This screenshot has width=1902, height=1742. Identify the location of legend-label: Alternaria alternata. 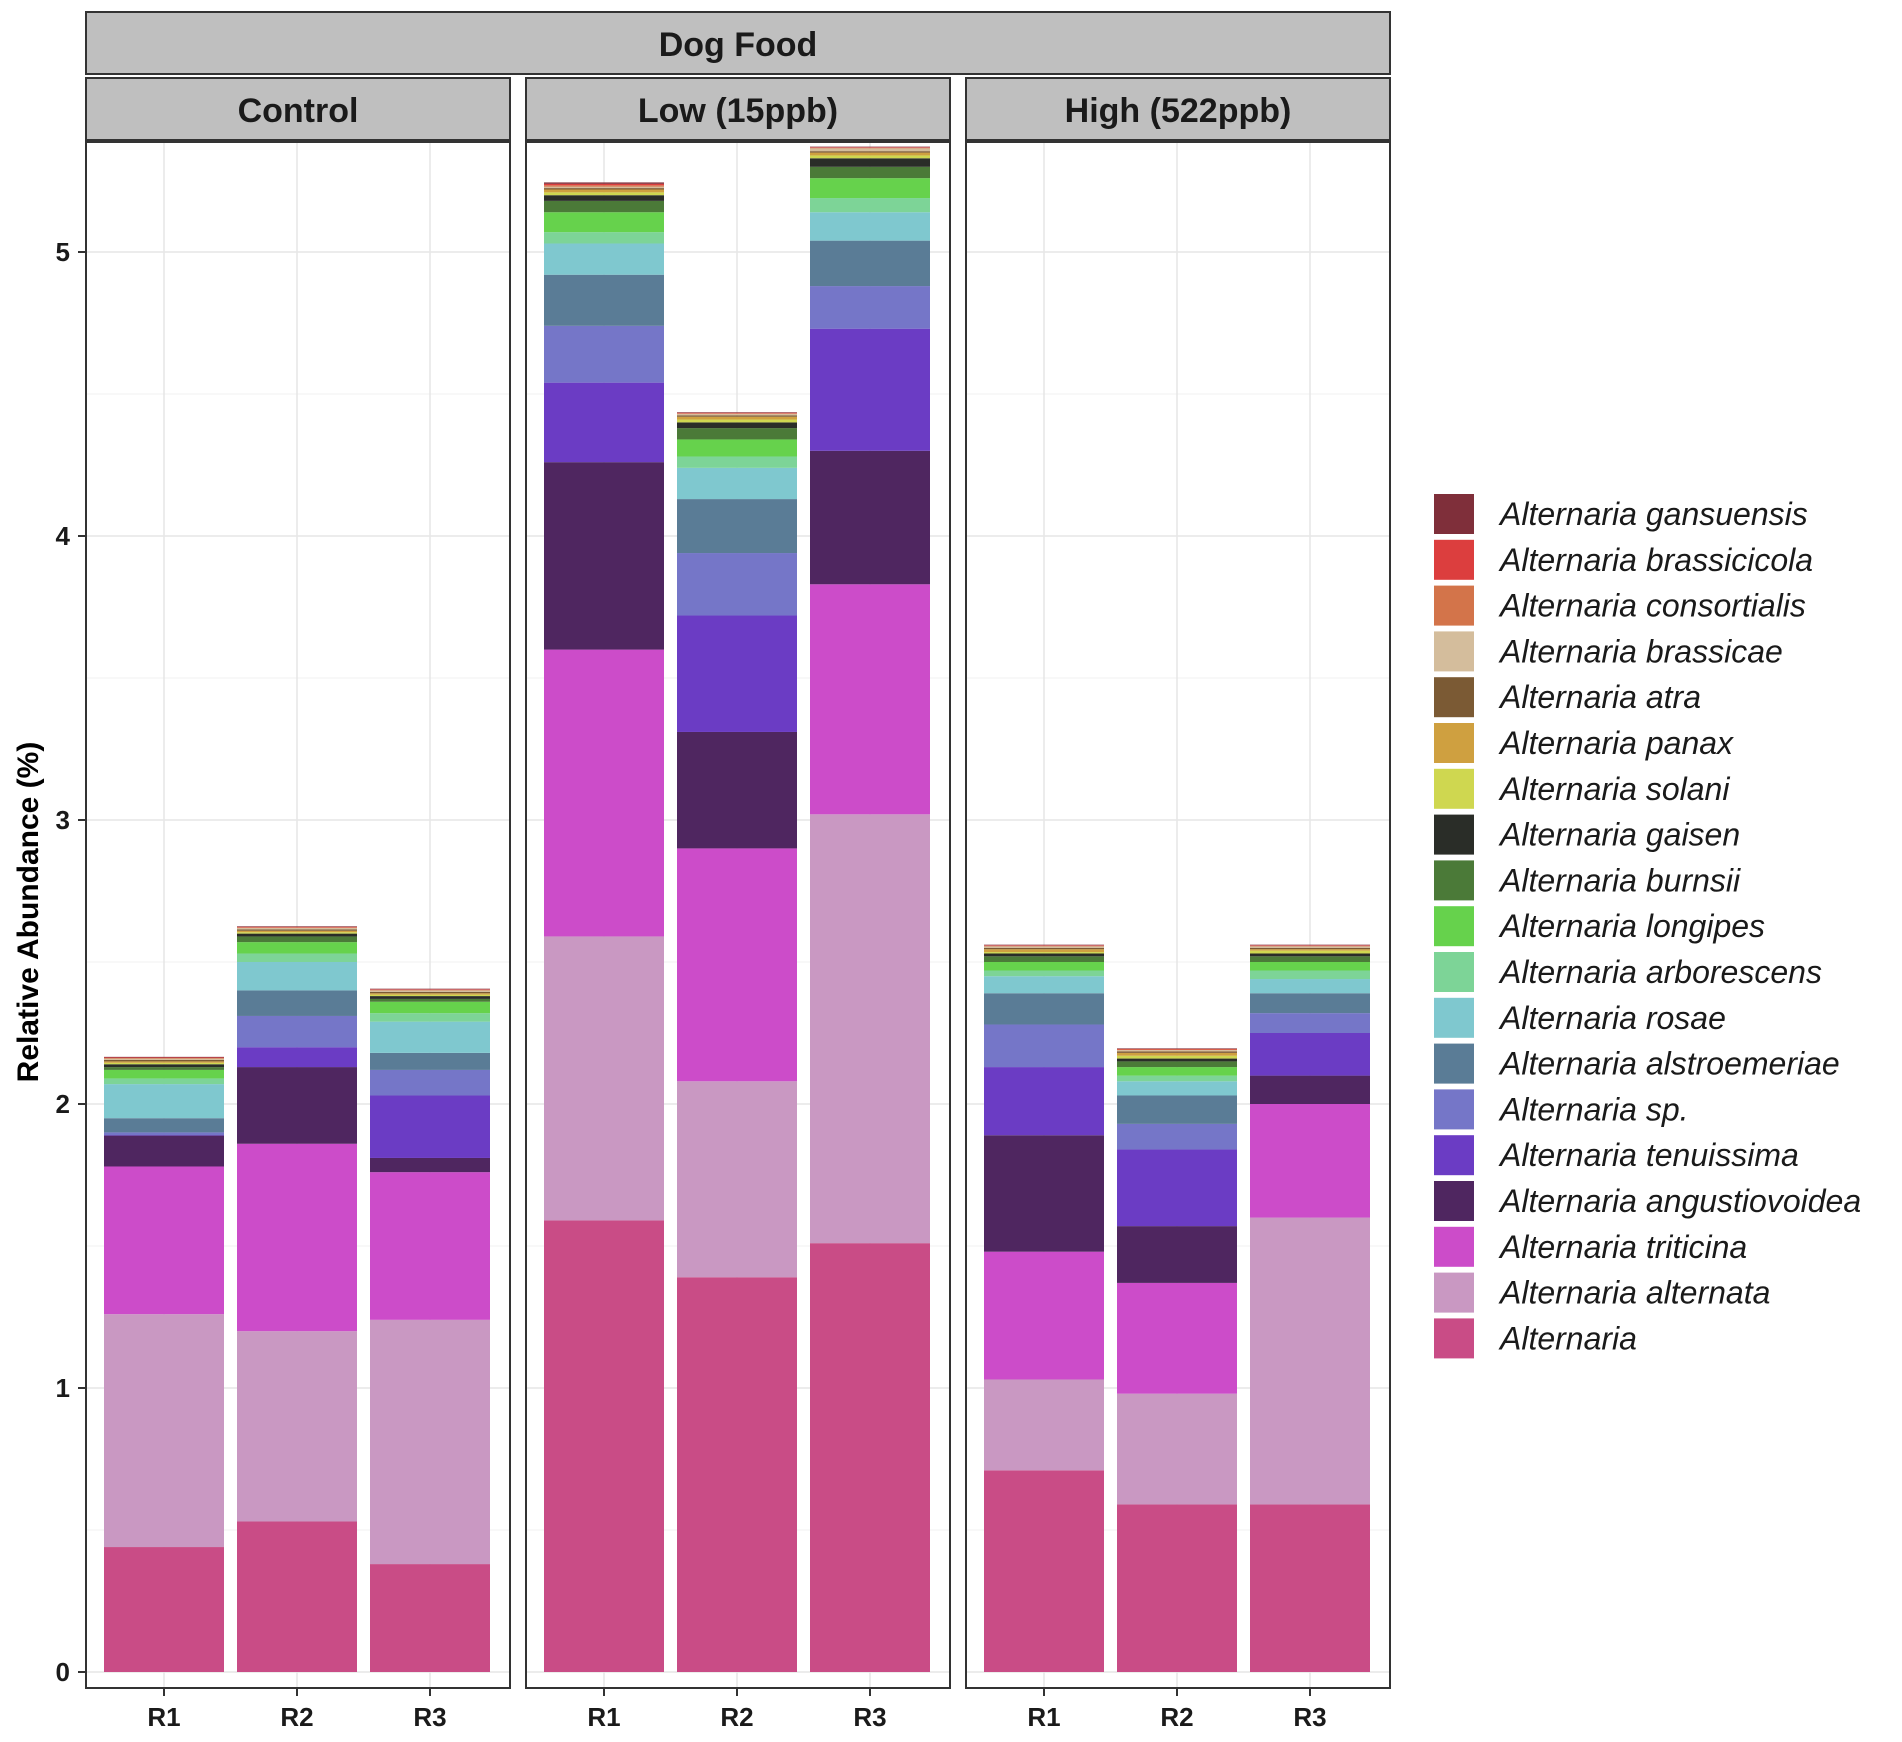
(1634, 1293).